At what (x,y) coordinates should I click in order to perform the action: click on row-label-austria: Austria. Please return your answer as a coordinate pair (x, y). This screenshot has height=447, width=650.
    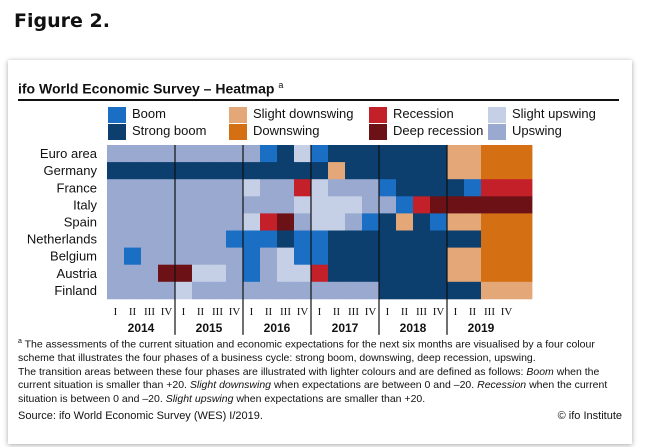
    Looking at the image, I should click on (77, 273).